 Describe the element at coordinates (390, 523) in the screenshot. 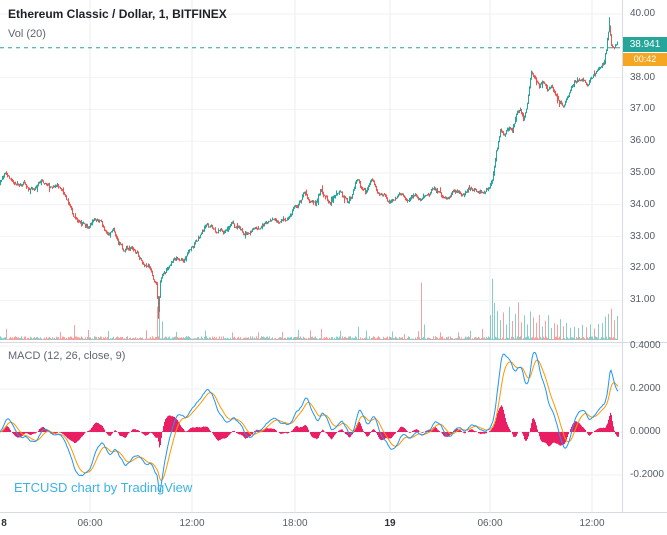

I see `time-axis-label: 19` at that location.